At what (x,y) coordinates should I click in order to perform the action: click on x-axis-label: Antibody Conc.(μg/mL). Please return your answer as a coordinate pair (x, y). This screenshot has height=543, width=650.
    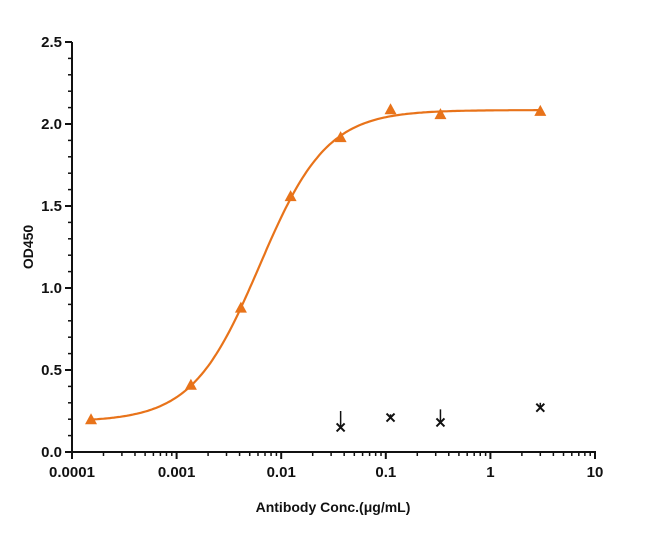
    Looking at the image, I should click on (333, 507).